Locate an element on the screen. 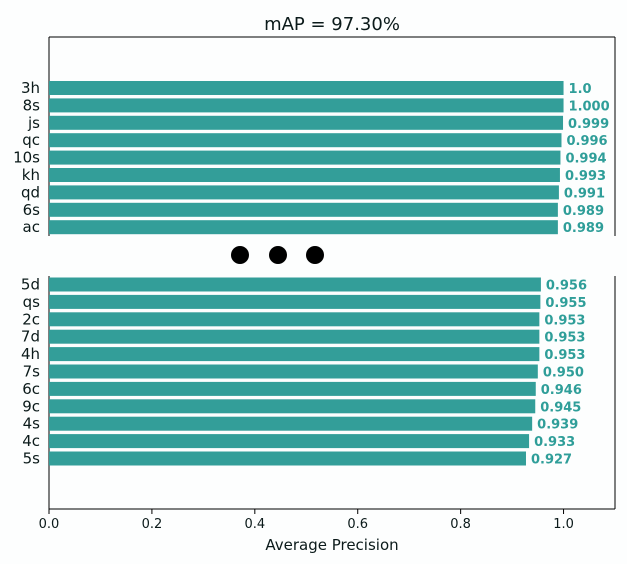  bar-6s is located at coordinates (303, 209).